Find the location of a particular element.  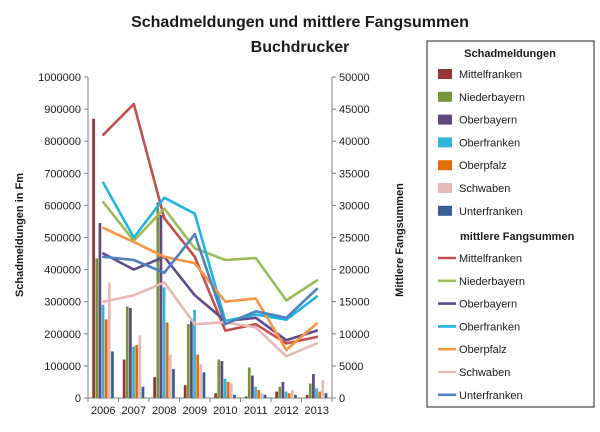

legend-label-bar-mittelfranken: Mittelfranken is located at coordinates (490, 75).